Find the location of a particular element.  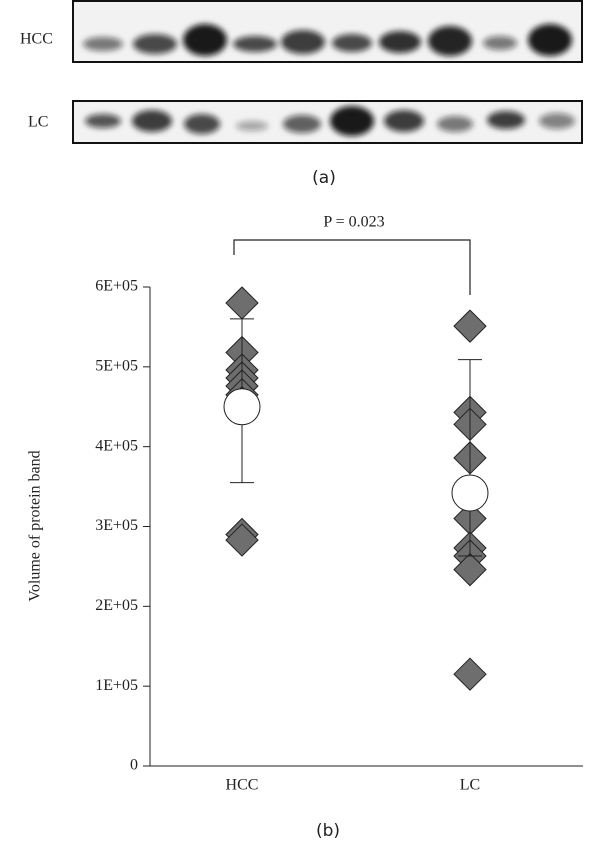

y-tick-label: 2E+05 is located at coordinates (116, 605).